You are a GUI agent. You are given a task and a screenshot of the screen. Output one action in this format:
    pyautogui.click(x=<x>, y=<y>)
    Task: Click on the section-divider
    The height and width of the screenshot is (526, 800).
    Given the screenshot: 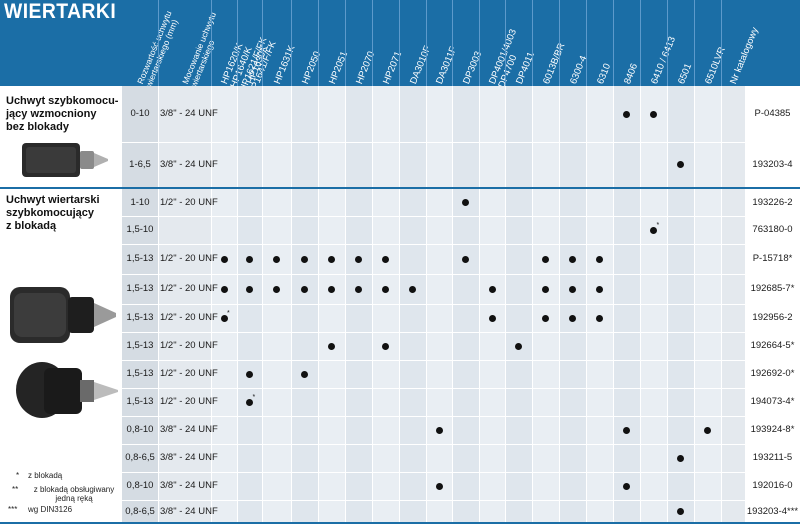 What is the action you would take?
    pyautogui.click(x=400, y=188)
    